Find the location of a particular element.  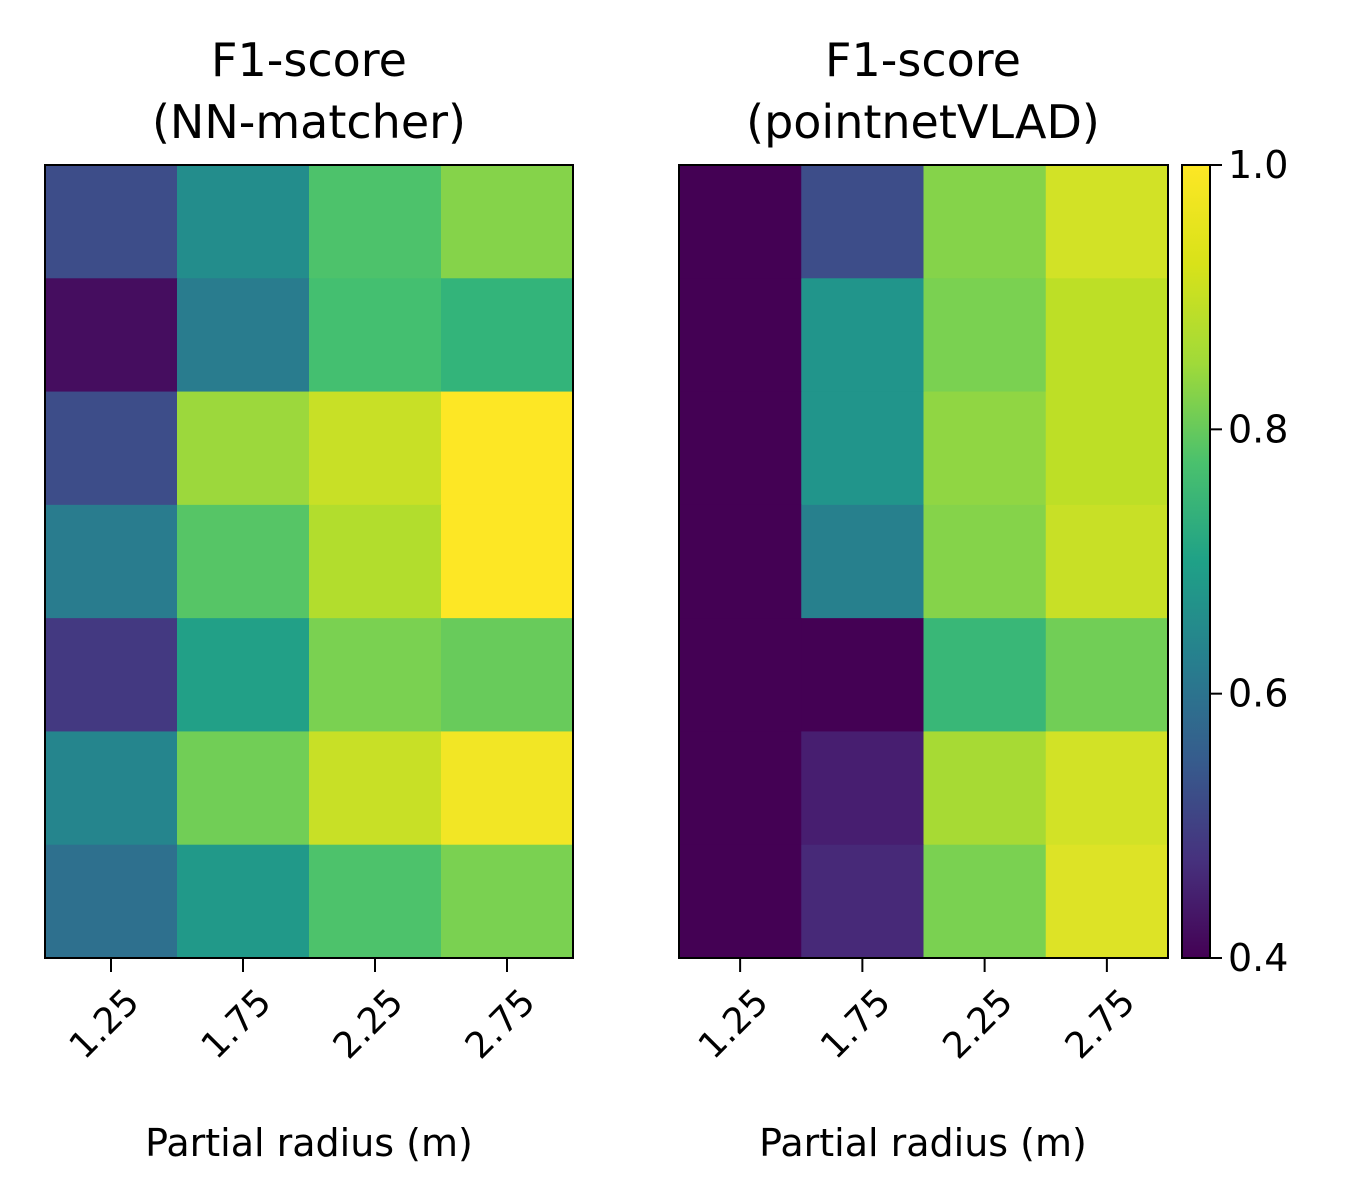

chart-title-line-2: (NN-matcher) is located at coordinates (309, 122).